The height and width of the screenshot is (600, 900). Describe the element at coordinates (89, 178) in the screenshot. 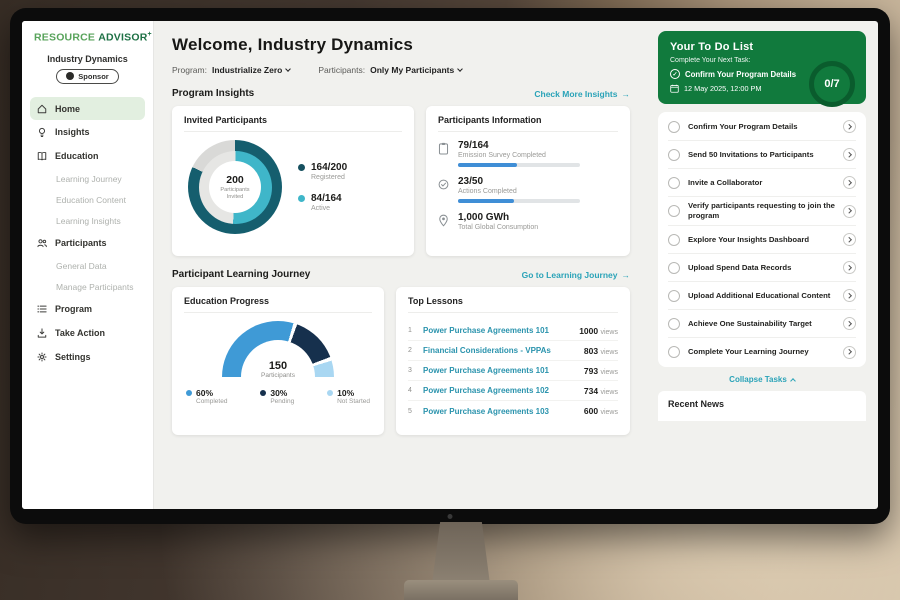

I see `sidebar-item-learning-journey: Learning Journey` at that location.